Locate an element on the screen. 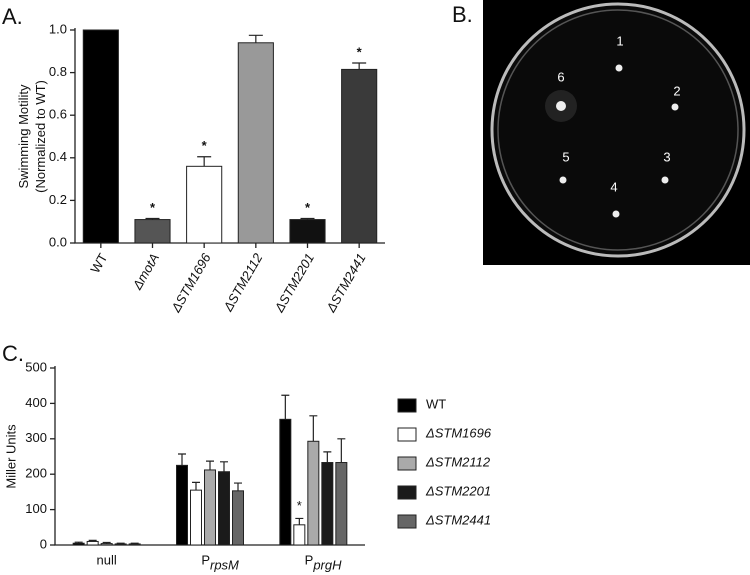 This screenshot has height=575, width=750. y-axis-label: Swimming Motility (Normalized to WT) is located at coordinates (32, 136).